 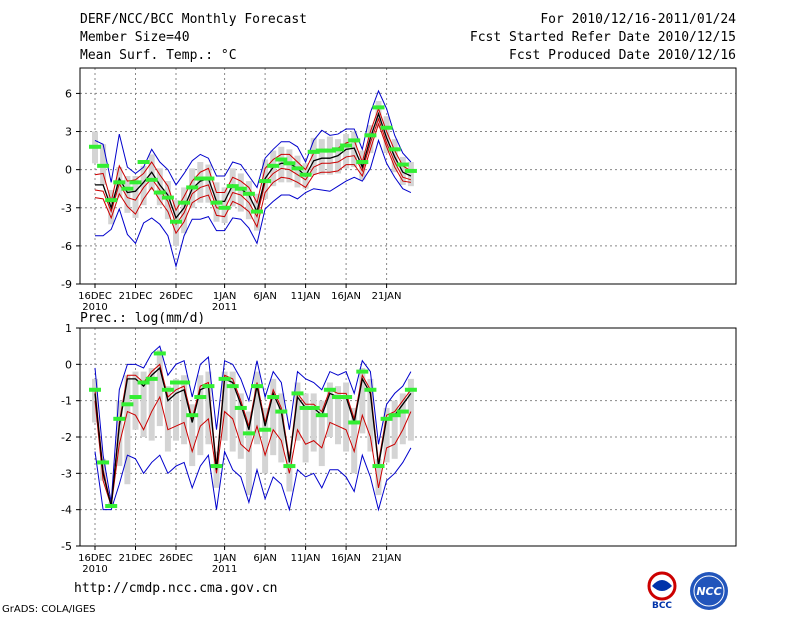 What do you see at coordinates (135, 37) in the screenshot?
I see `member-size: Member Size=40` at bounding box center [135, 37].